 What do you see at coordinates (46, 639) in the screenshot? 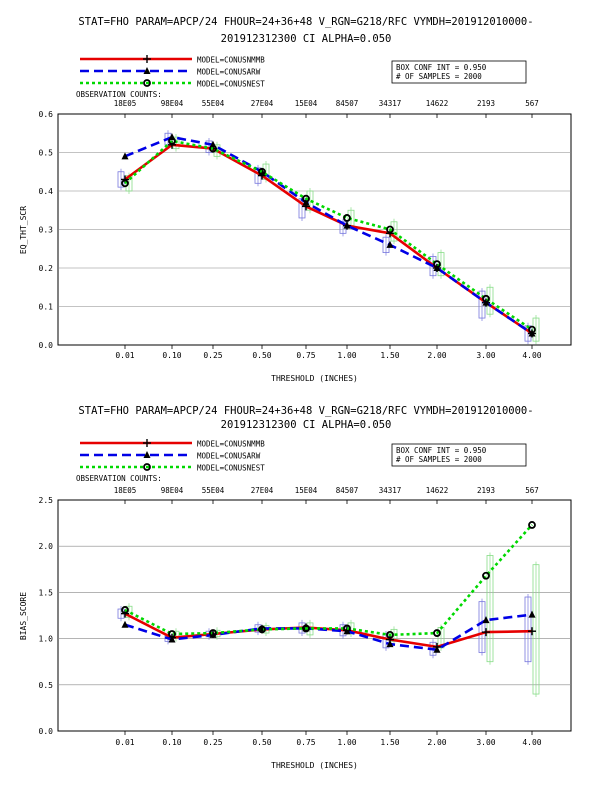
I see `y-tick-label: 1.0` at bounding box center [46, 639].